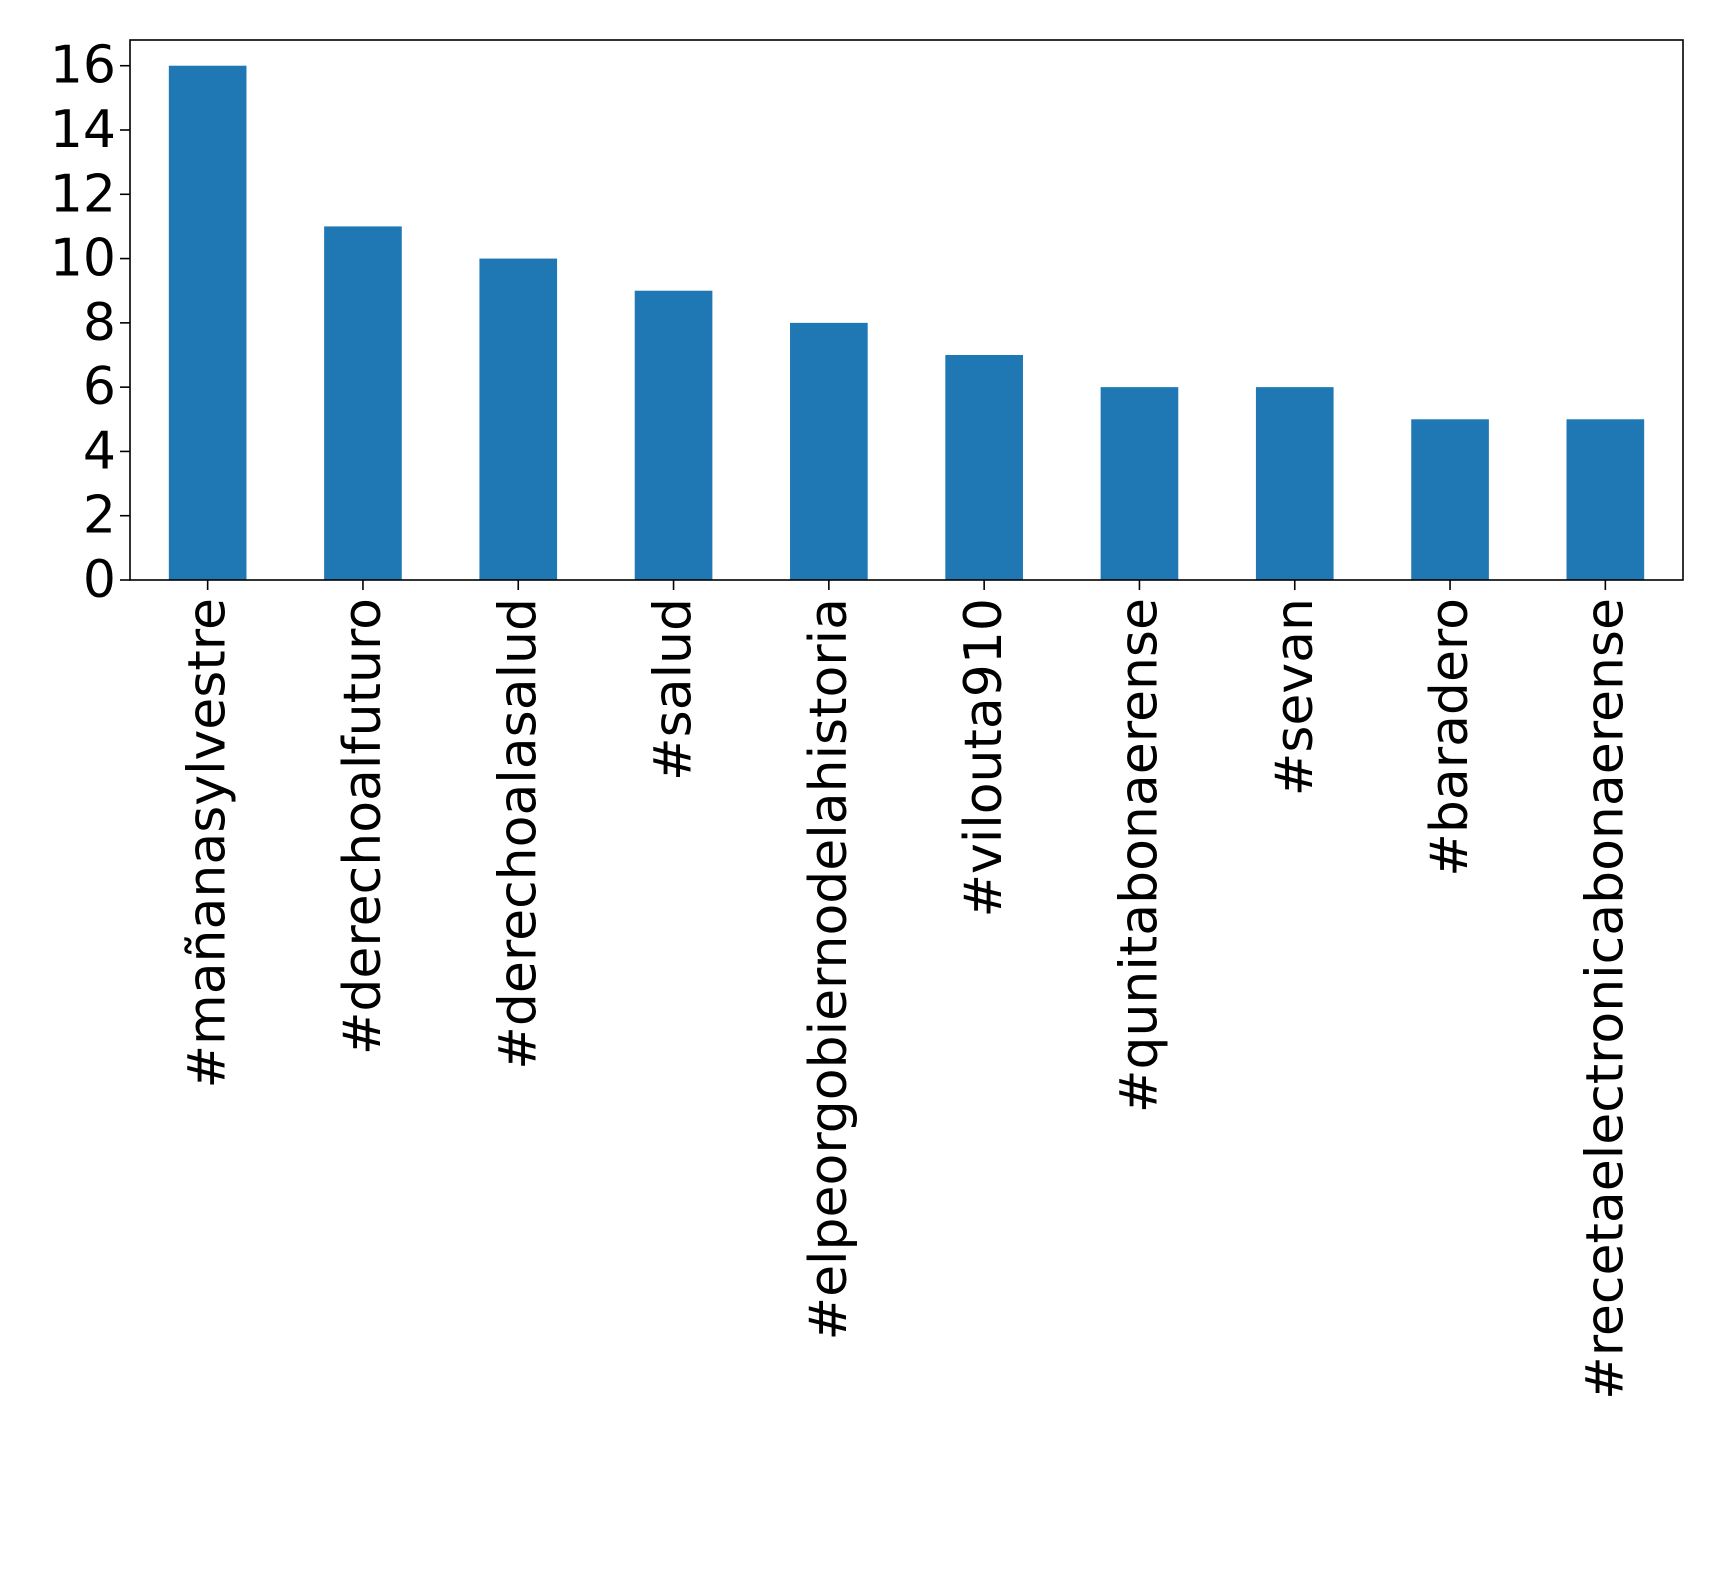 Image resolution: width=1719 pixels, height=1596 pixels. Describe the element at coordinates (1450, 737) in the screenshot. I see `x-tick-label-8: #baradero` at that location.